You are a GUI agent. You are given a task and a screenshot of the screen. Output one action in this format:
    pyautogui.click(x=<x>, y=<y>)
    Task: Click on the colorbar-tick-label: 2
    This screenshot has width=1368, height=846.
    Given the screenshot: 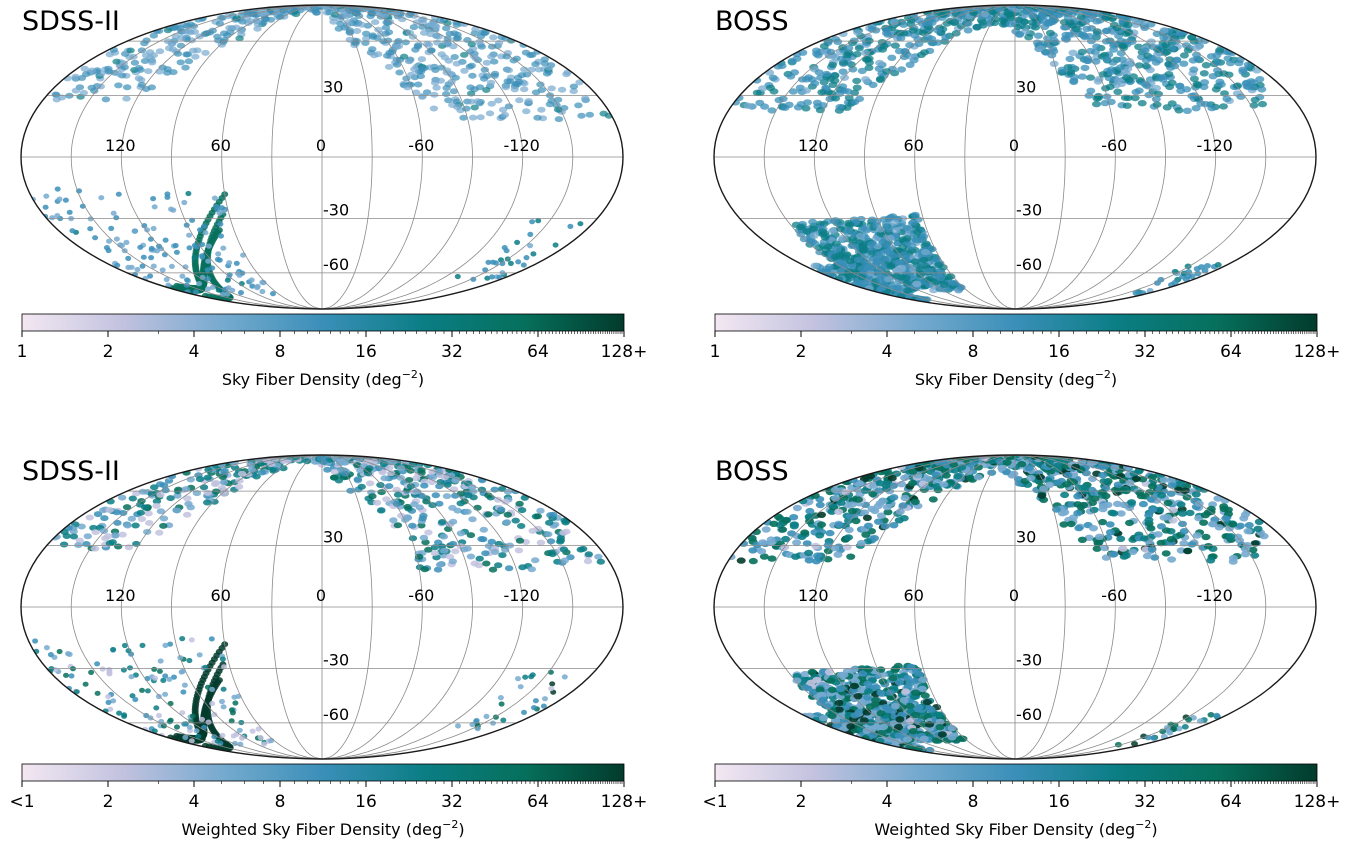 What is the action you would take?
    pyautogui.click(x=108, y=352)
    